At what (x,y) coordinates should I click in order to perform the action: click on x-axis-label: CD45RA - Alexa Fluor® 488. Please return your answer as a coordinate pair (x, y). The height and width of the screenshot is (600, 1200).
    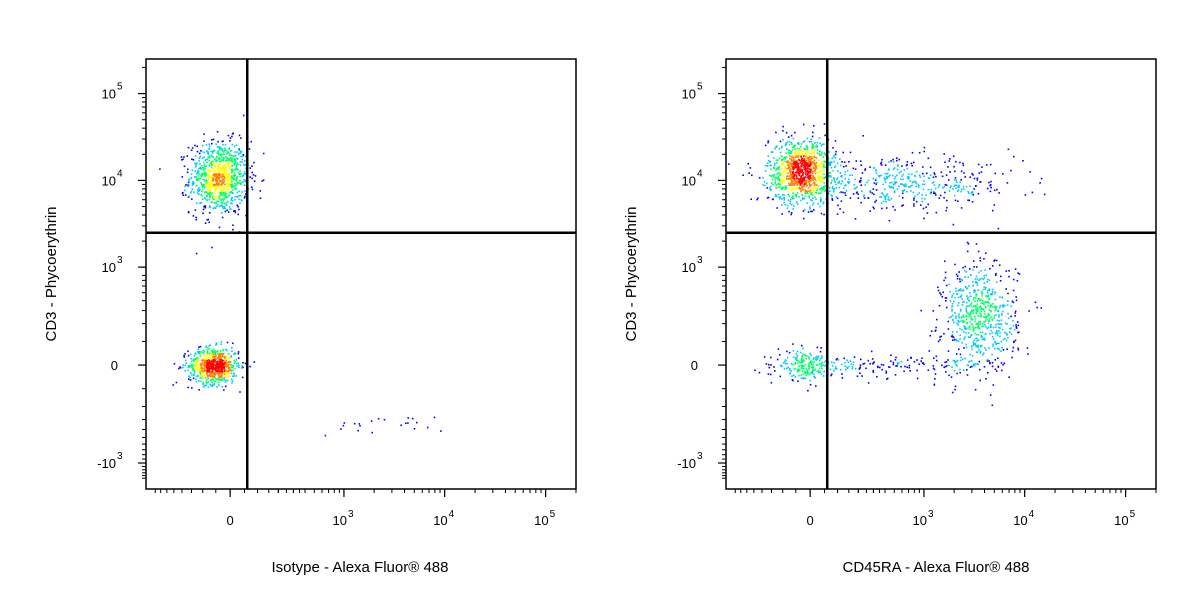
    Looking at the image, I should click on (936, 567).